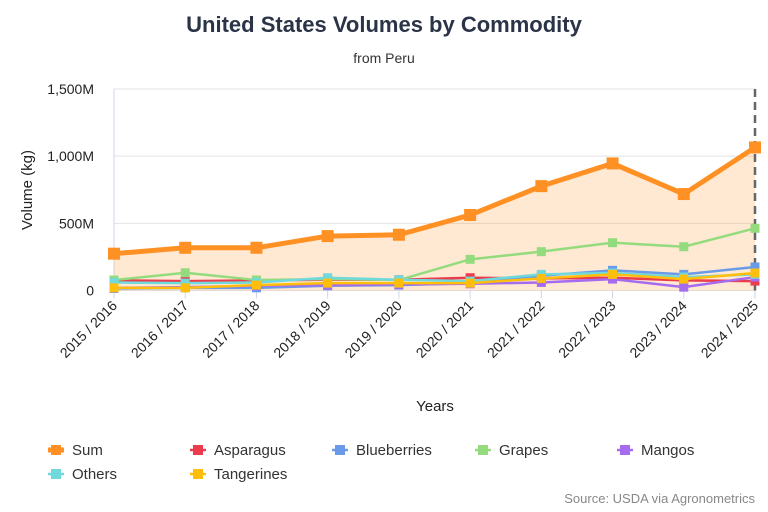  Describe the element at coordinates (70, 156) in the screenshot. I see `y-tick-label: 1,000M` at that location.